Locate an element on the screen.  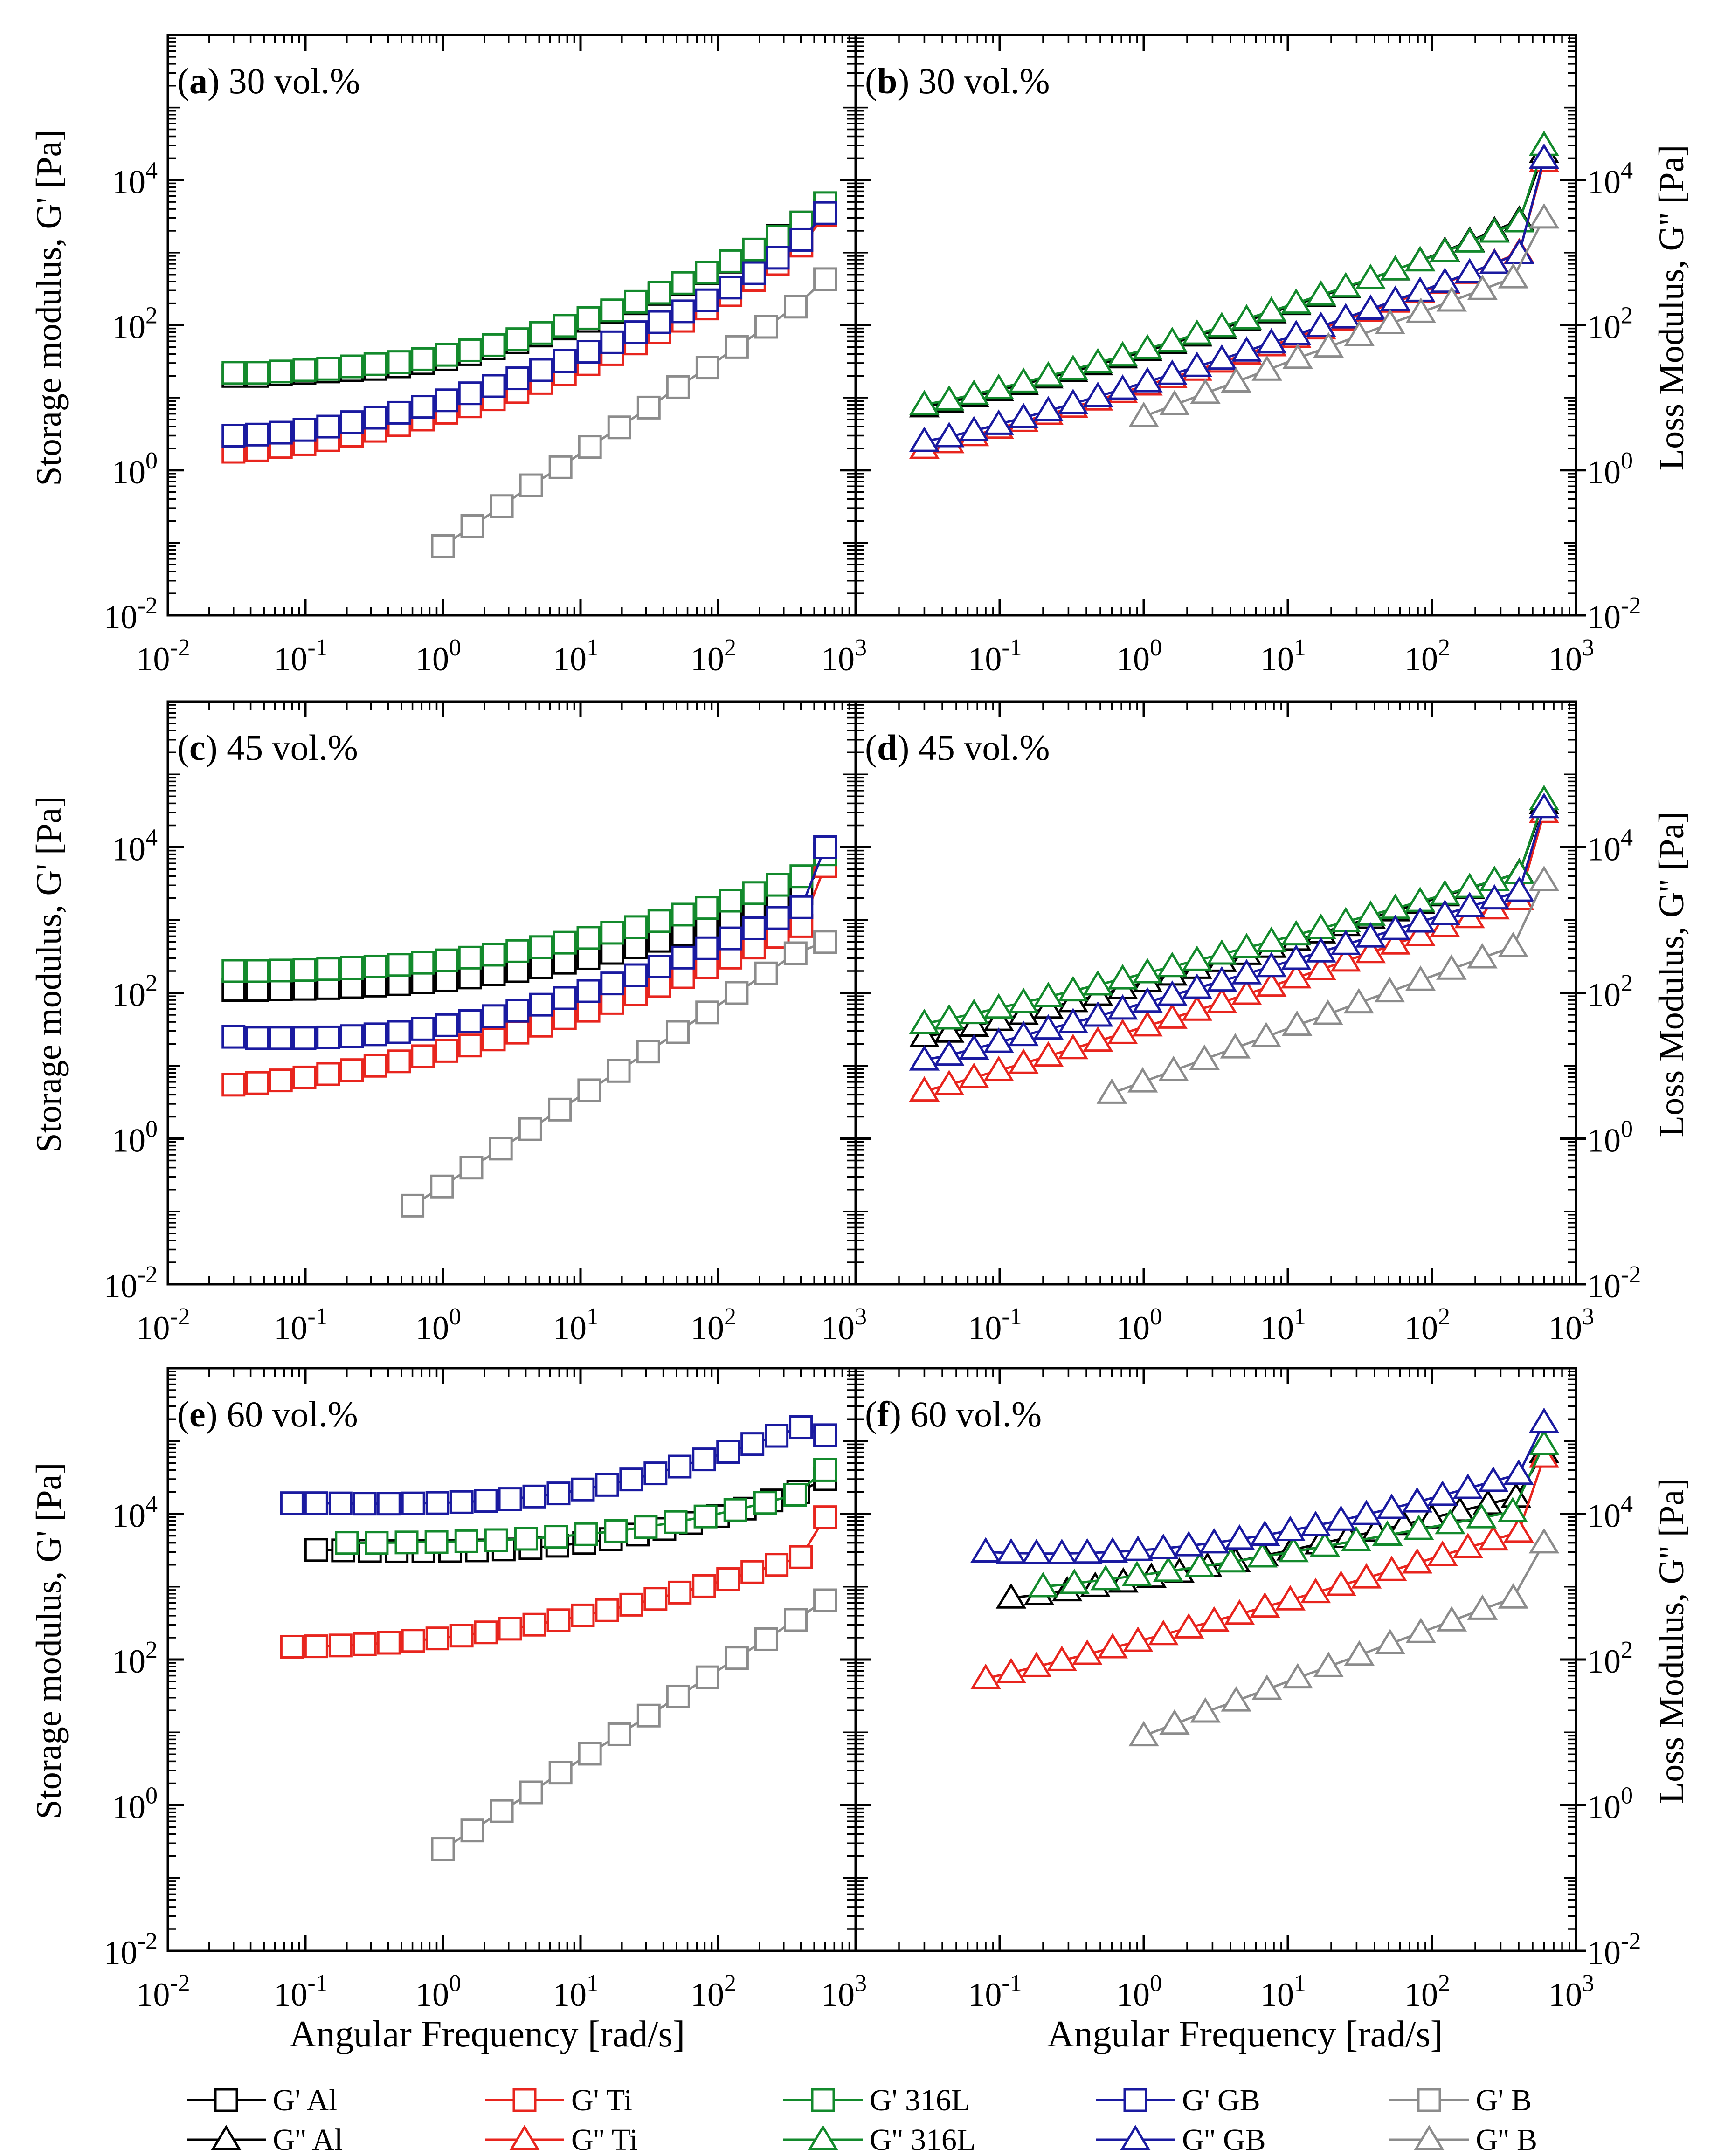
series-f-GB is located at coordinates (1265, 1485).